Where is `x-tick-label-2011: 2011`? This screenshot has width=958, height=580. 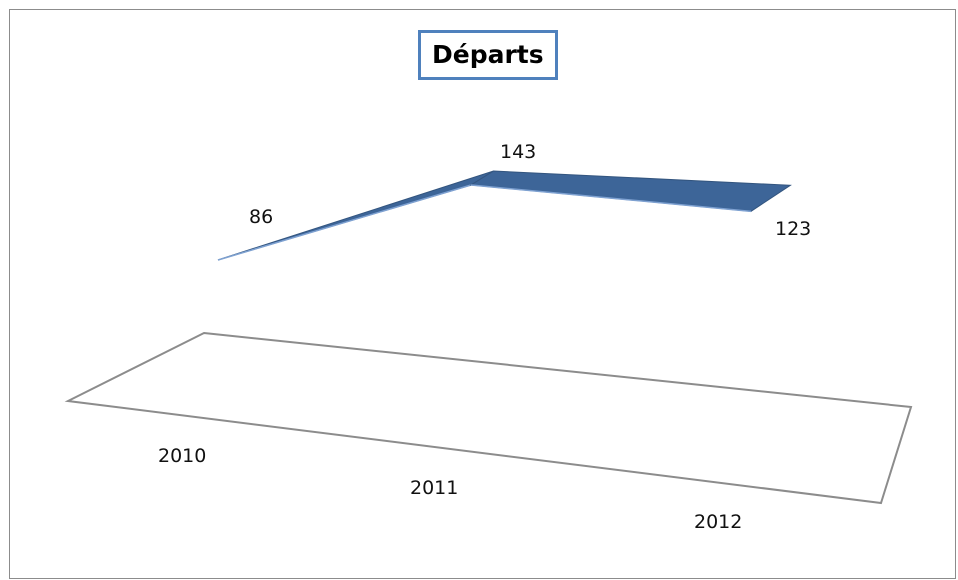 x-tick-label-2011: 2011 is located at coordinates (434, 488).